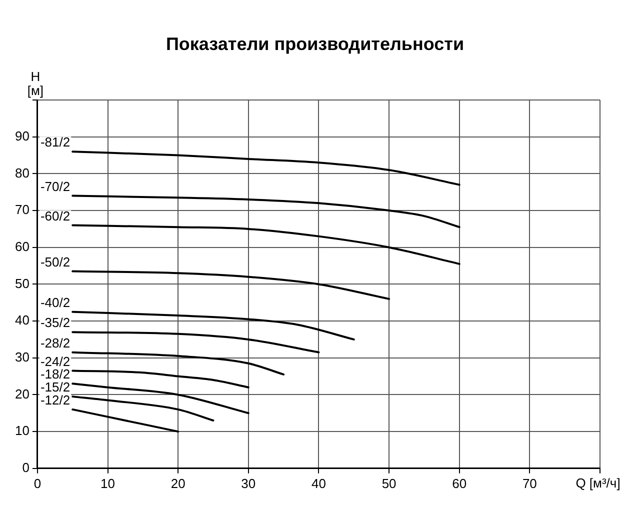 This screenshot has height=507, width=630. What do you see at coordinates (55, 216) in the screenshot?
I see `series-label: -60/2` at bounding box center [55, 216].